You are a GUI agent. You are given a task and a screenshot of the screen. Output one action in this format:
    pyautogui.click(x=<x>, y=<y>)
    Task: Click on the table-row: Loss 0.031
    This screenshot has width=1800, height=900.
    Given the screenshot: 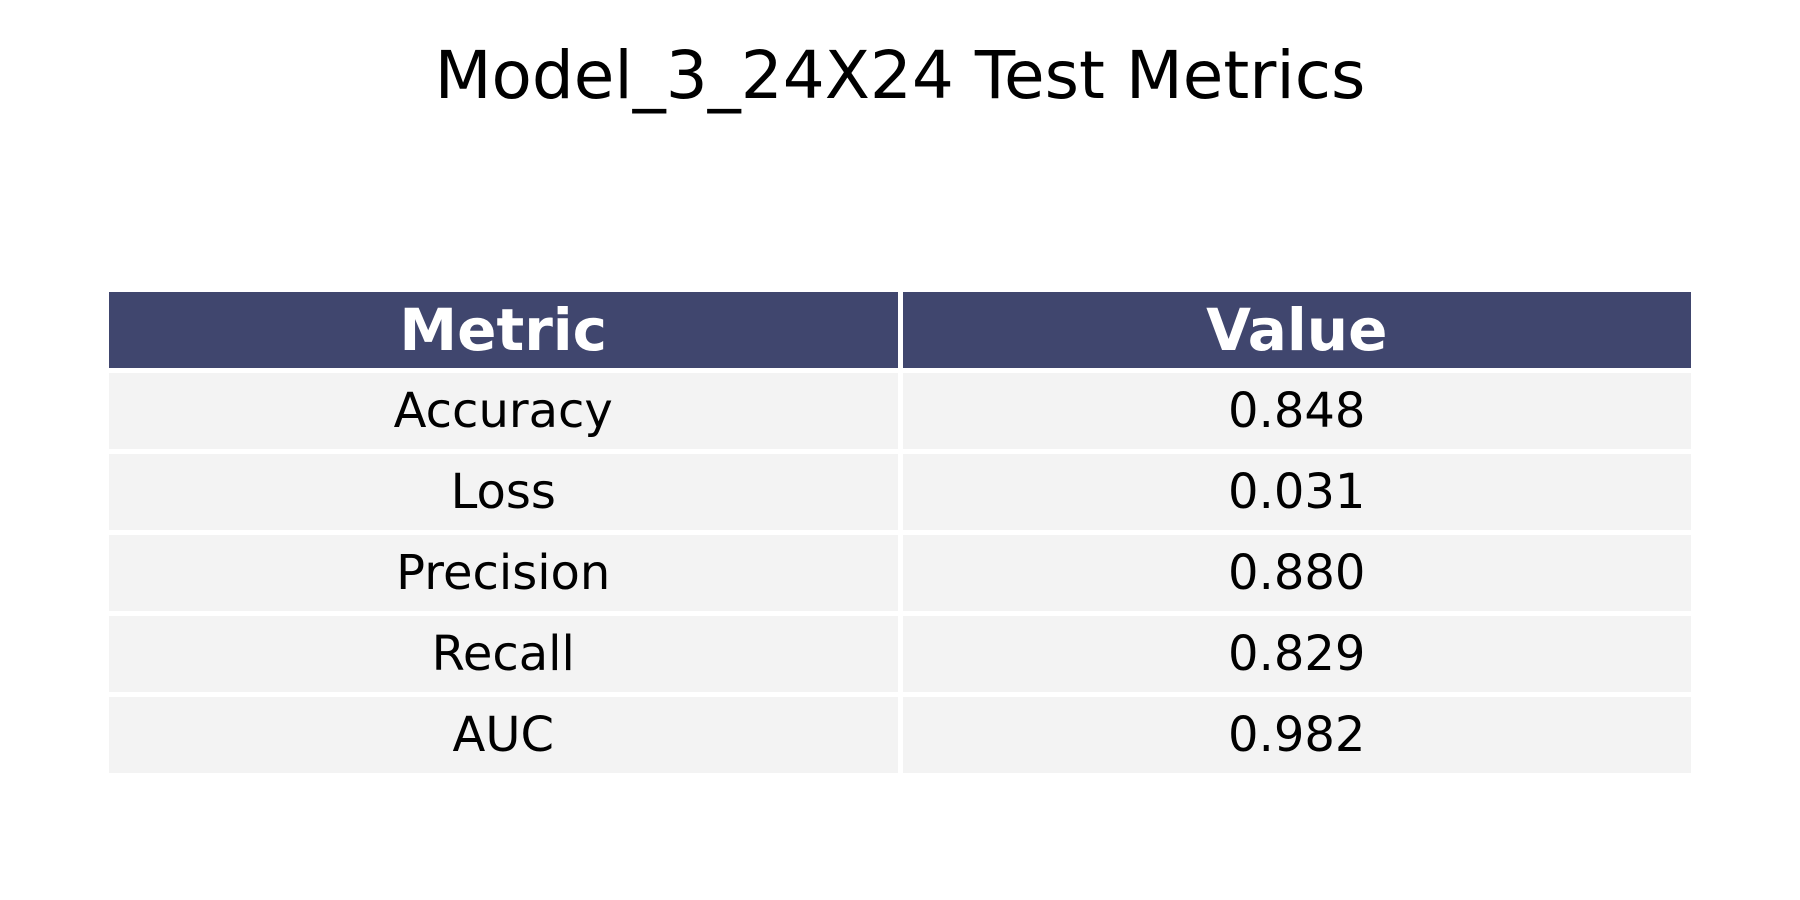 What is the action you would take?
    pyautogui.click(x=900, y=492)
    